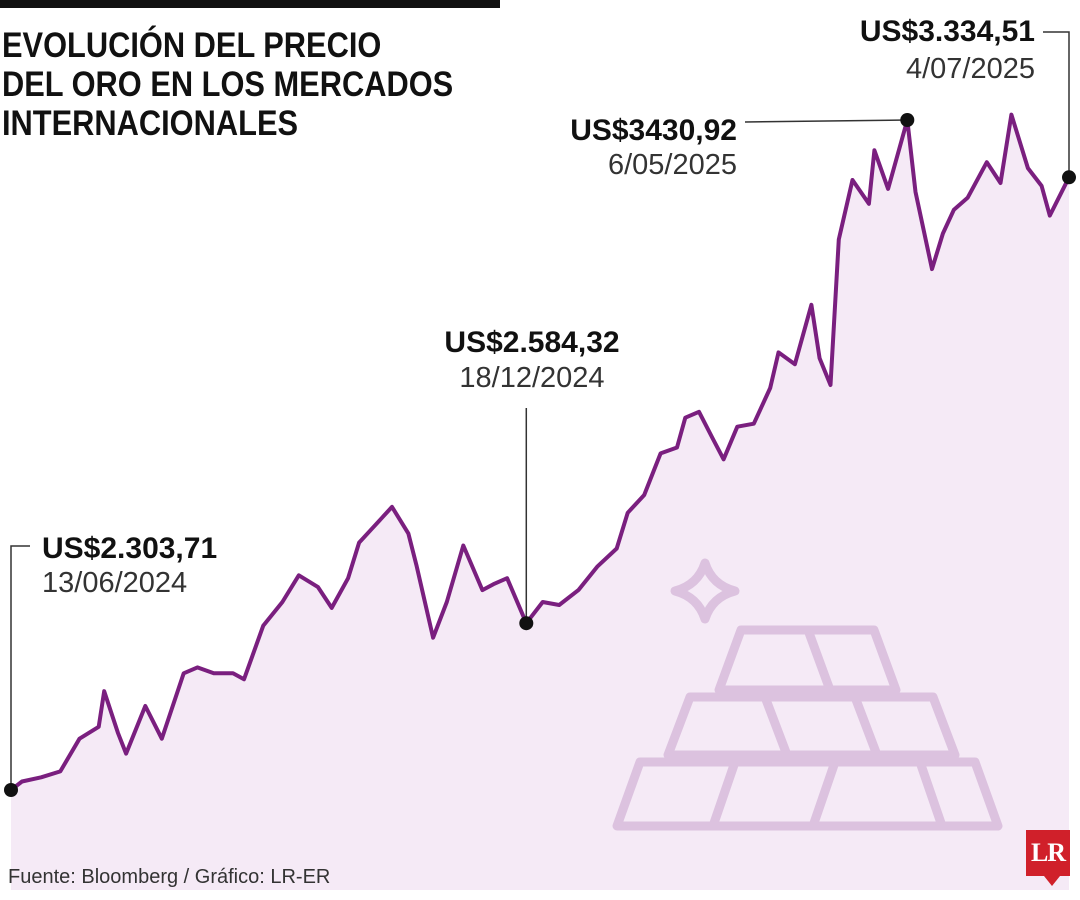  What do you see at coordinates (192, 45) in the screenshot?
I see `chart-title-line-1: EVOLUCIÓN DEL PRECIO` at bounding box center [192, 45].